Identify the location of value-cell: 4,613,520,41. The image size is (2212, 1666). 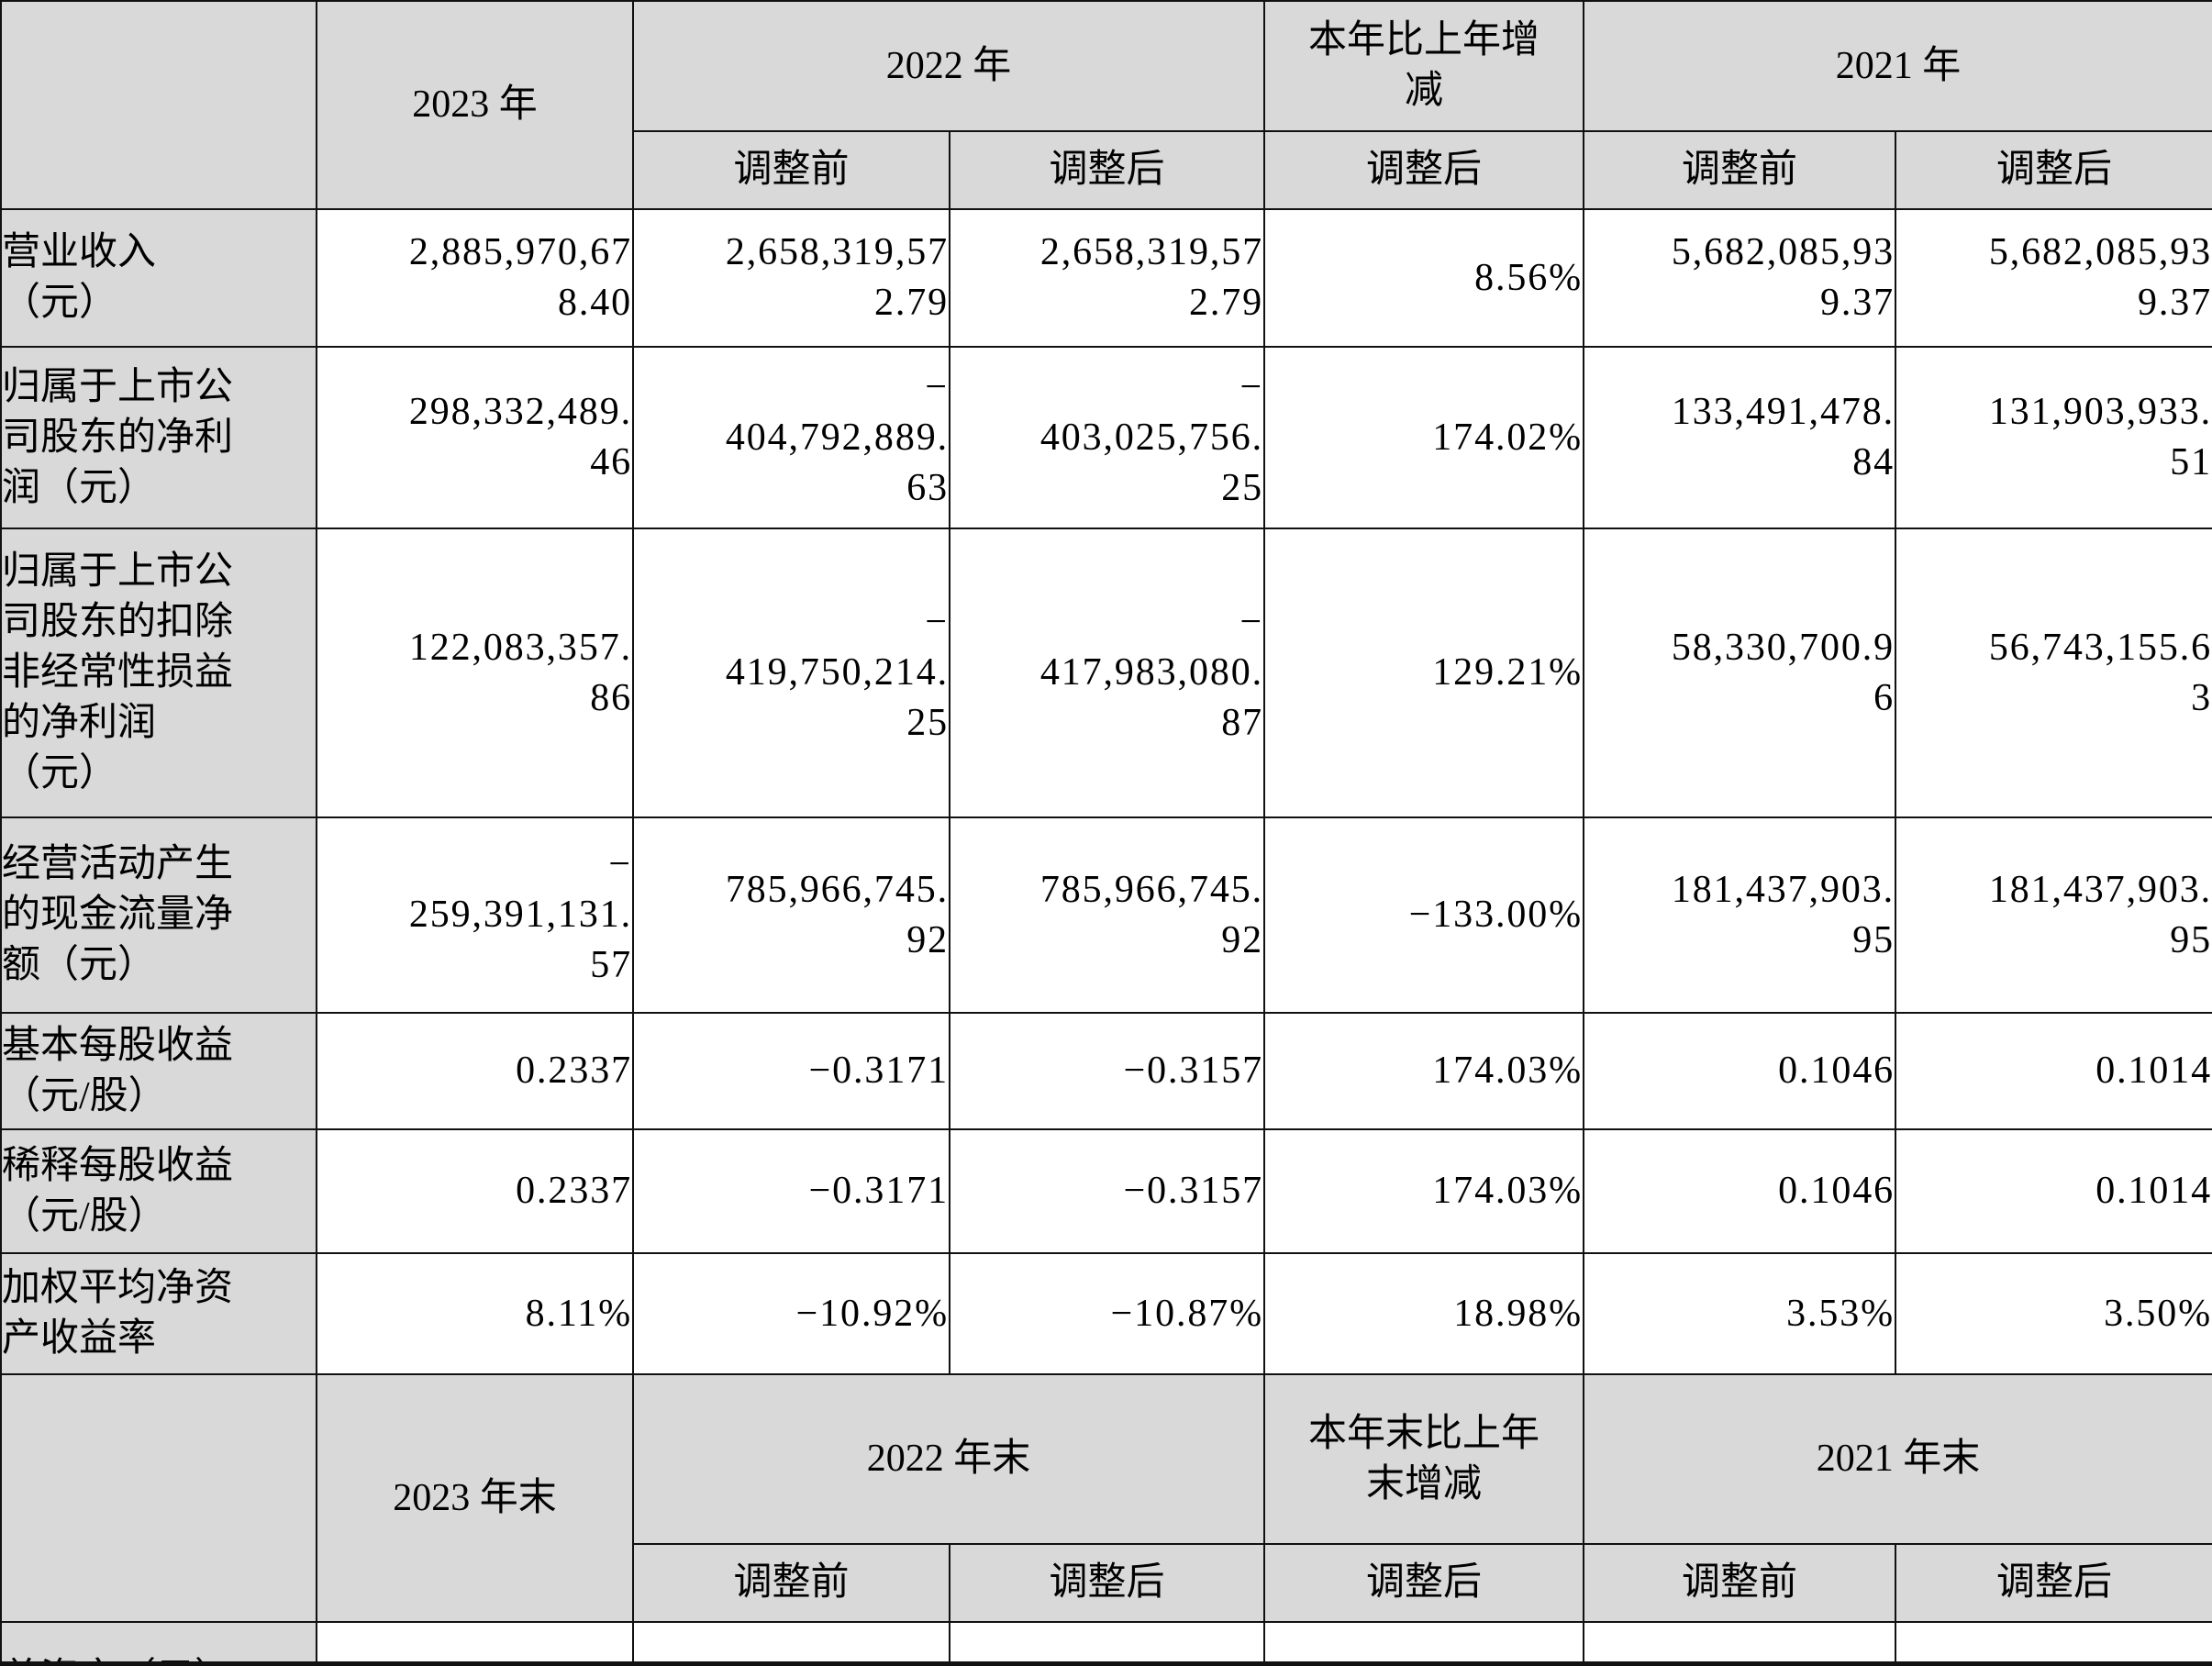
(475, 1644).